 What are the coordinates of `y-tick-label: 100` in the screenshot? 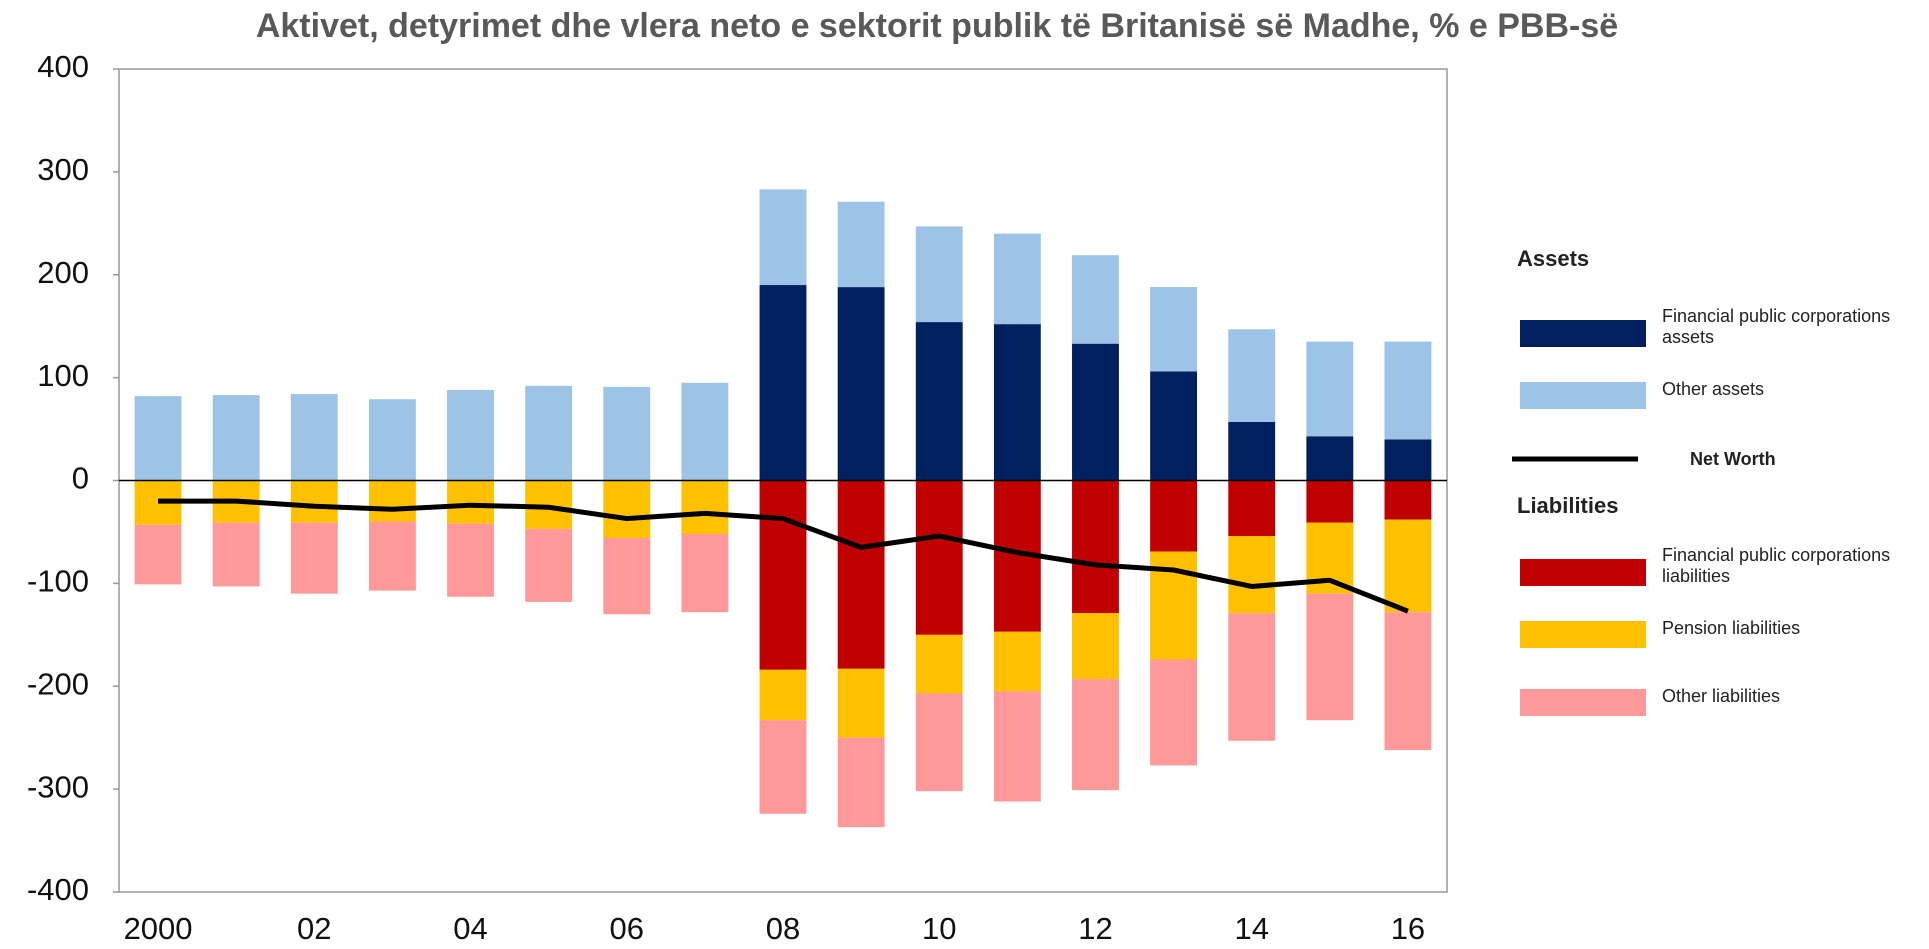 It's located at (63, 375).